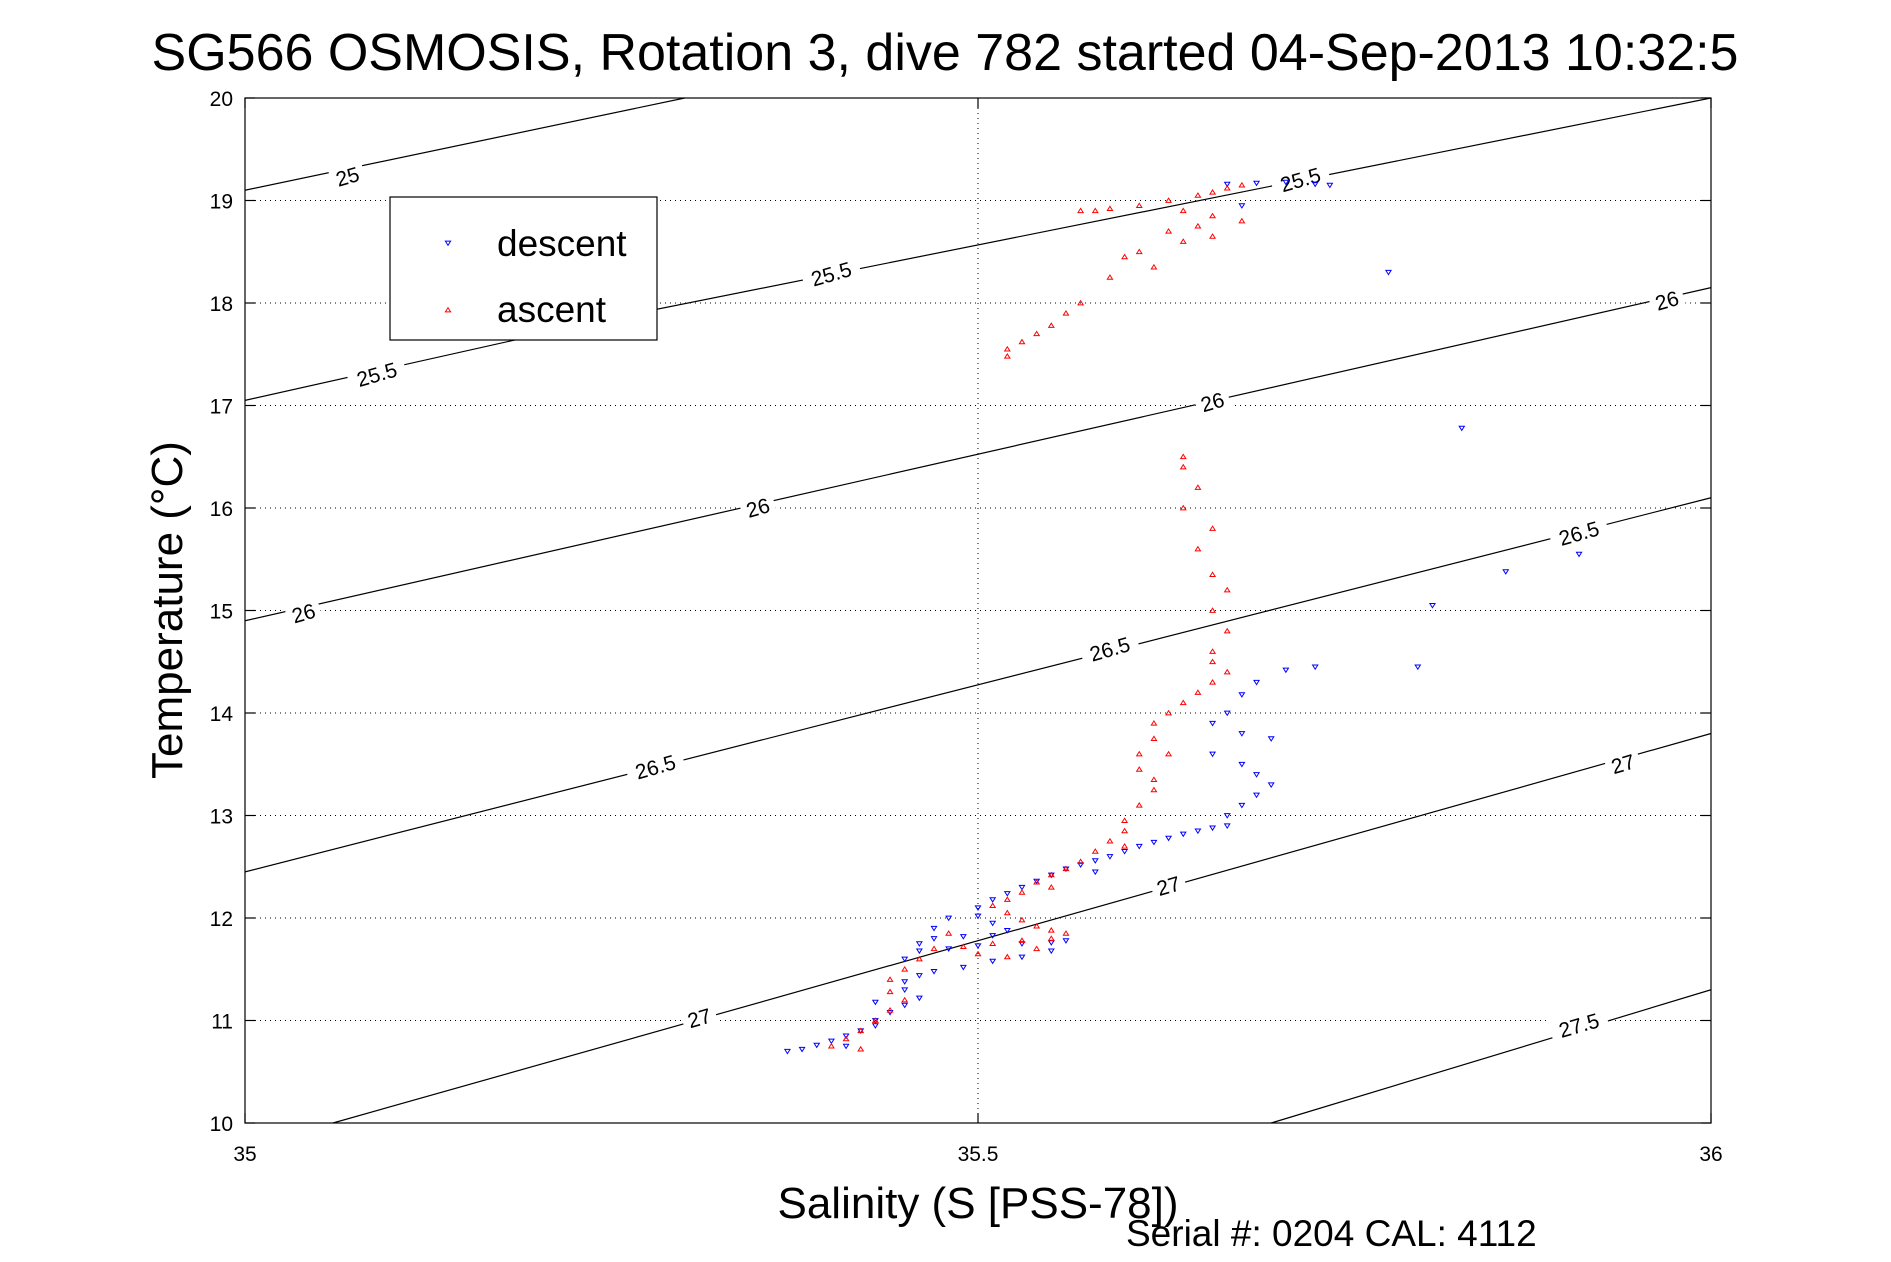 The image size is (1891, 1262). Describe the element at coordinates (167, 610) in the screenshot. I see `y-axis-label: Temperature (°C)` at that location.